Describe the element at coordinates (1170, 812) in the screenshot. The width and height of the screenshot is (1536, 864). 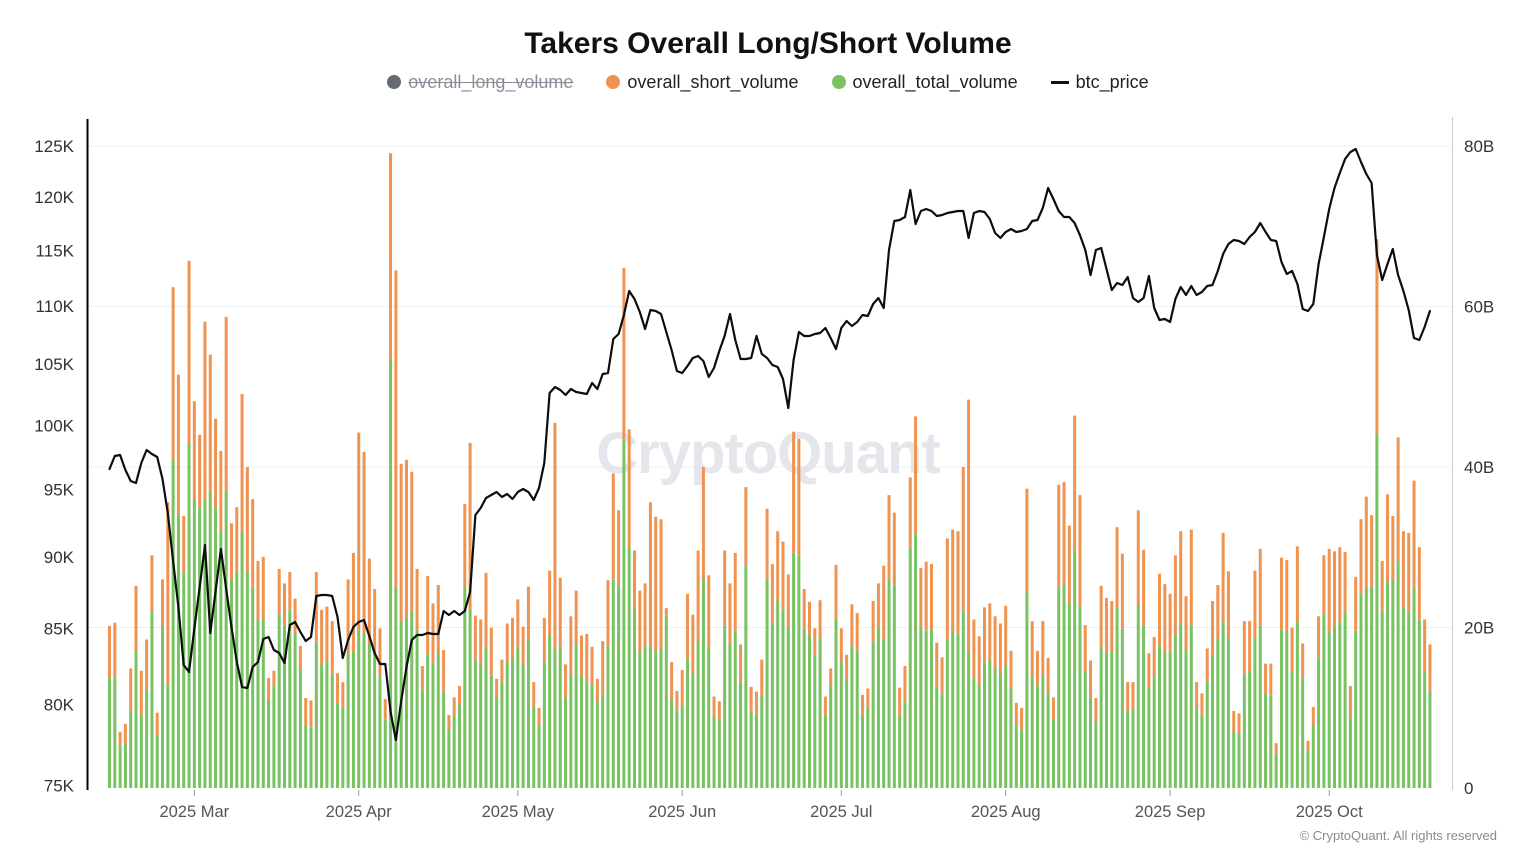
I see `svg-text: 2025 Sep` at that location.